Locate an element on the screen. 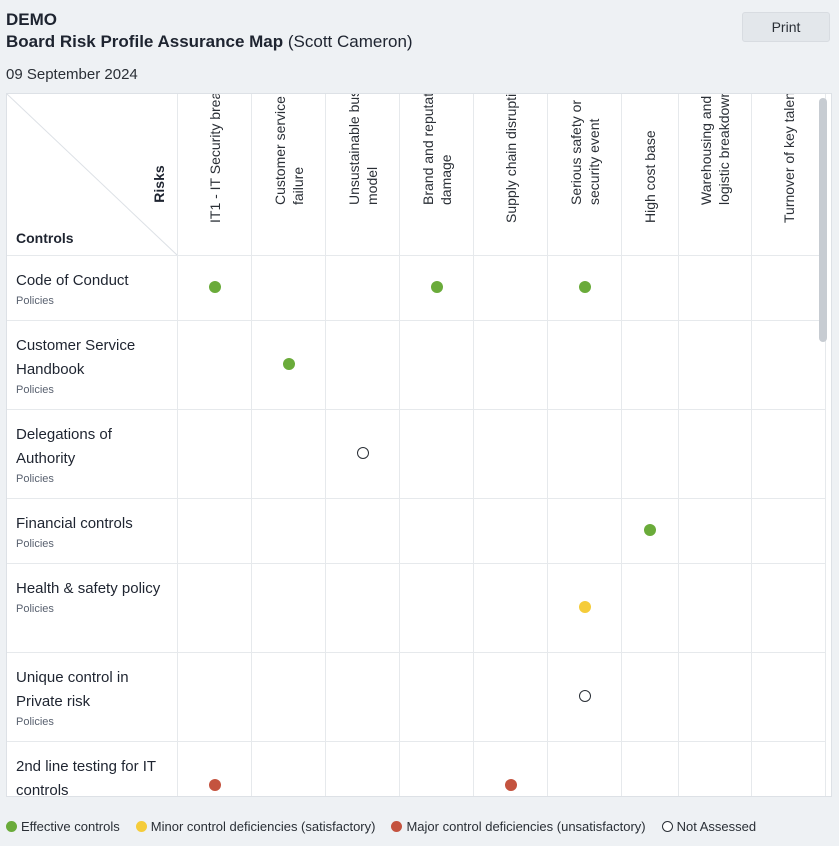 The height and width of the screenshot is (846, 839). legend-item: Effective controls is located at coordinates (63, 826).